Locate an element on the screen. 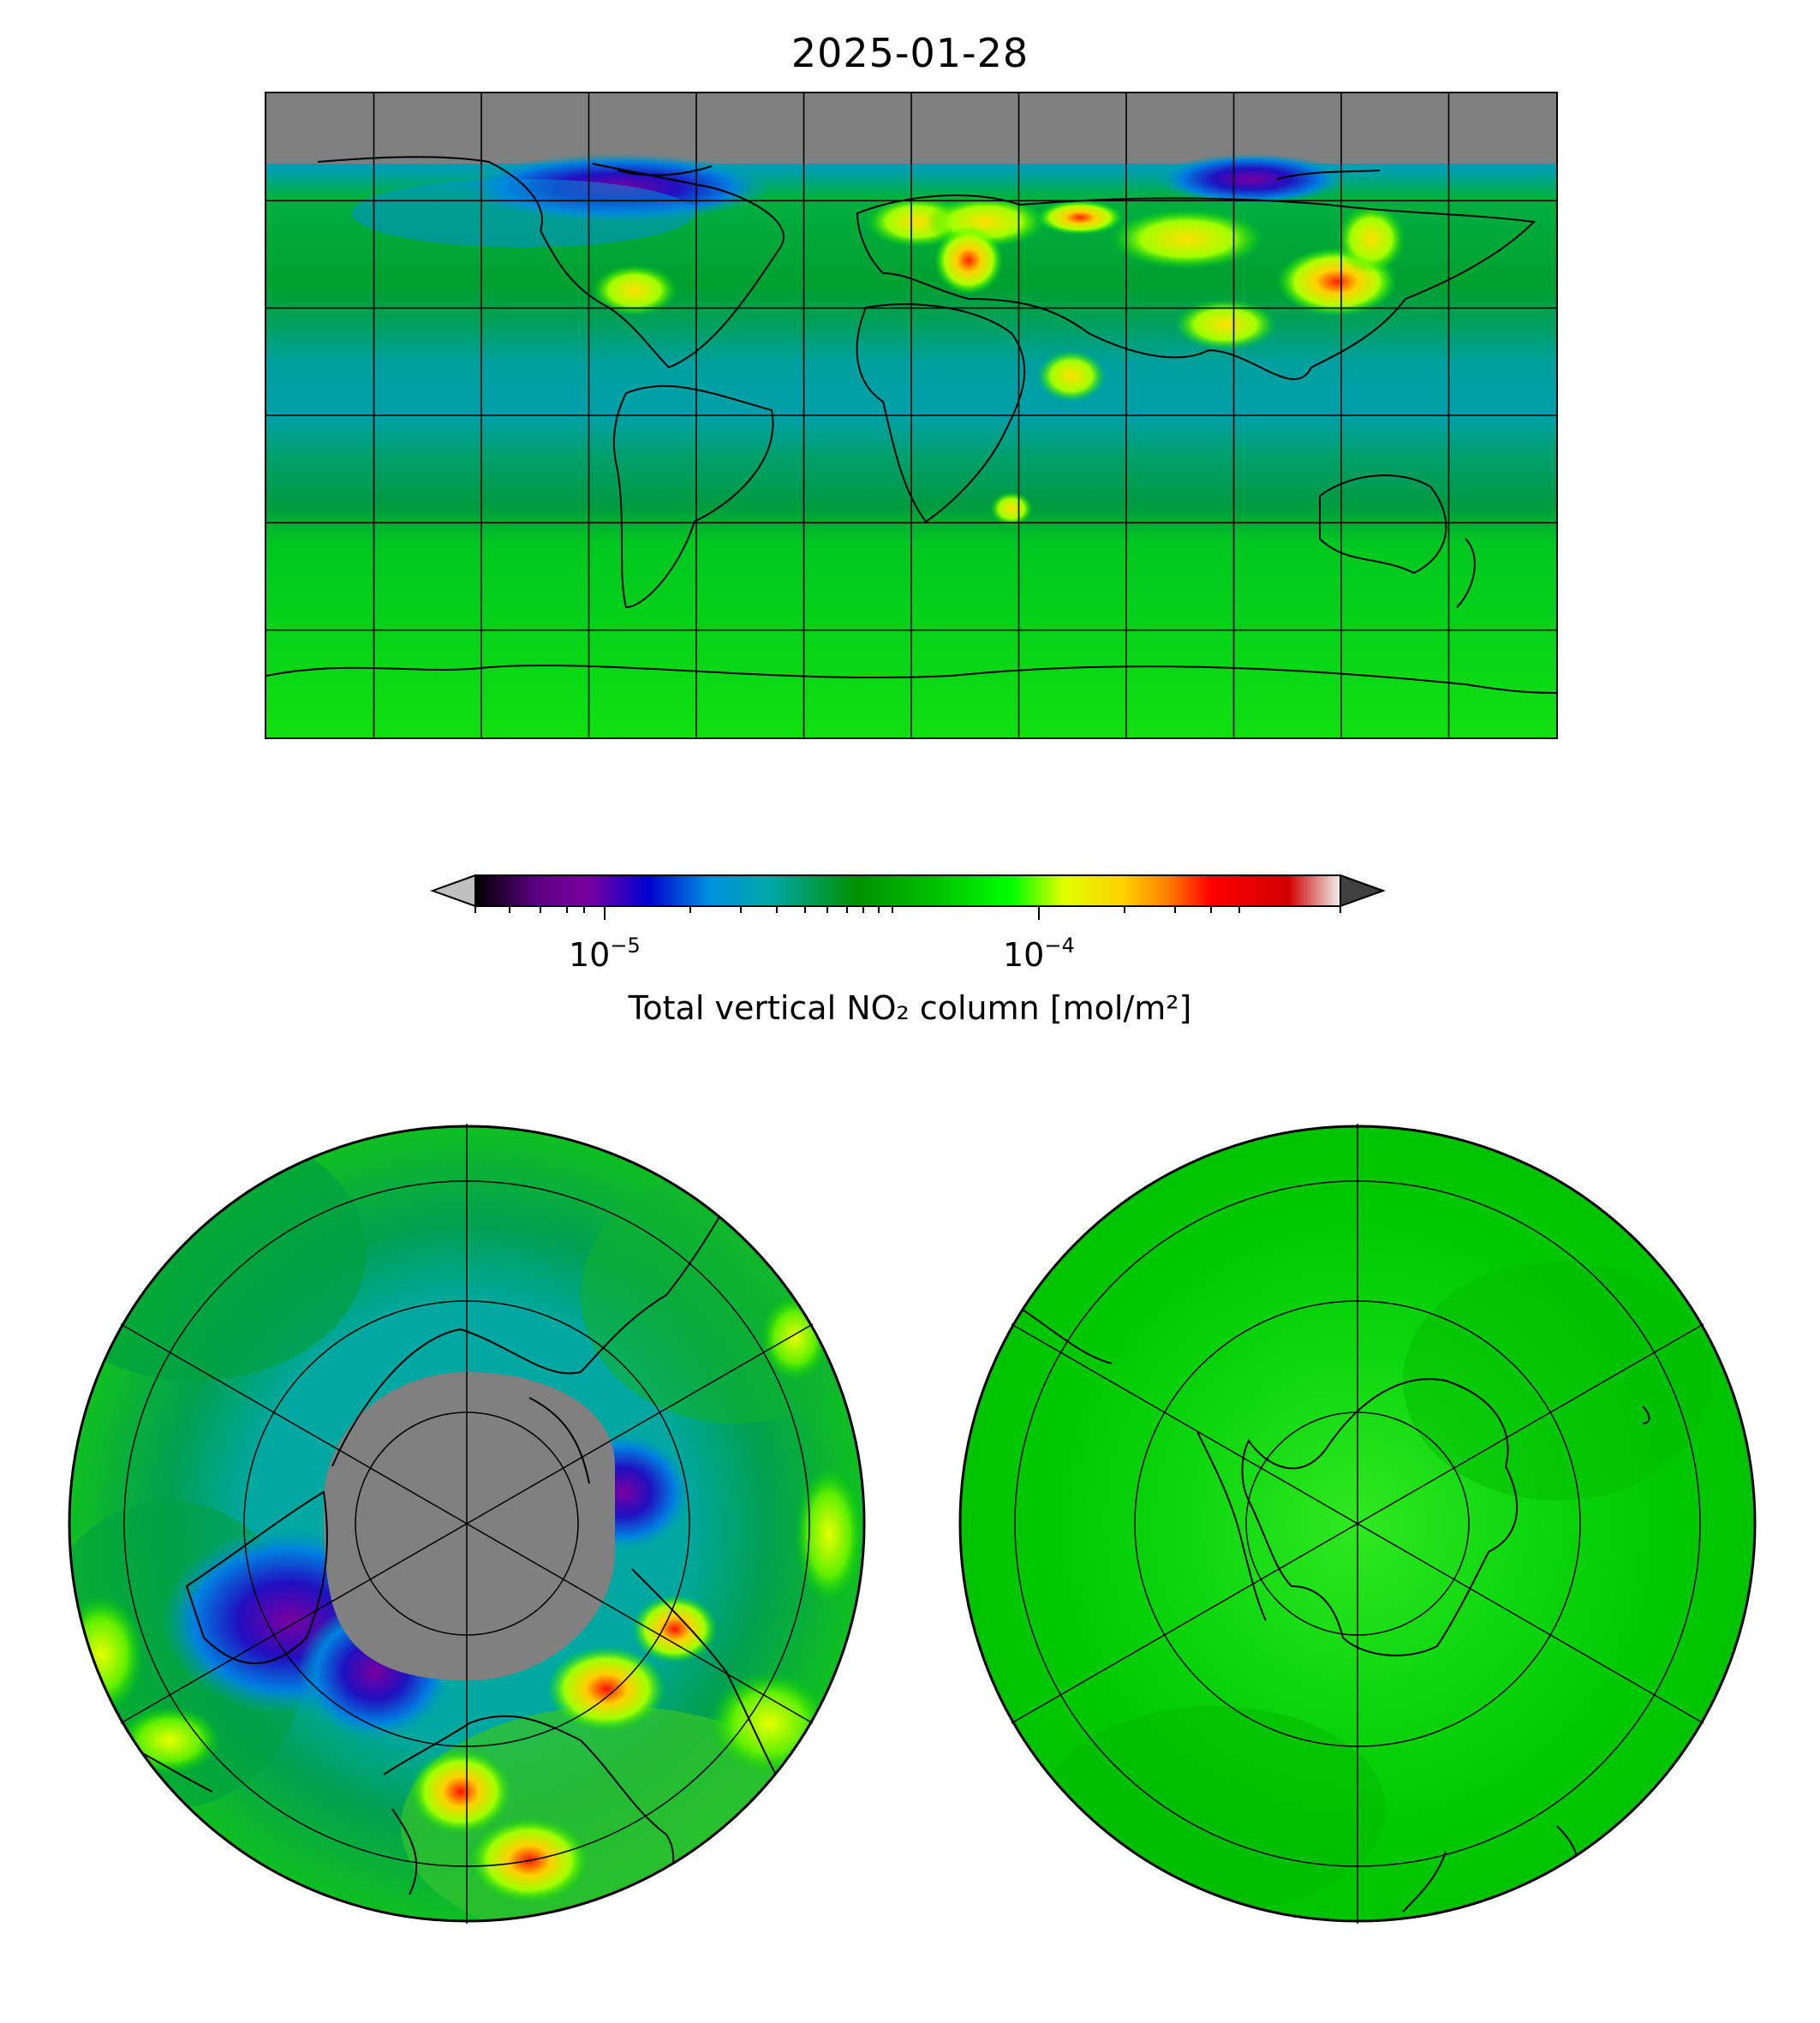 Image resolution: width=1820 pixels, height=2023 pixels. colorbar-ticks is located at coordinates (907, 913).